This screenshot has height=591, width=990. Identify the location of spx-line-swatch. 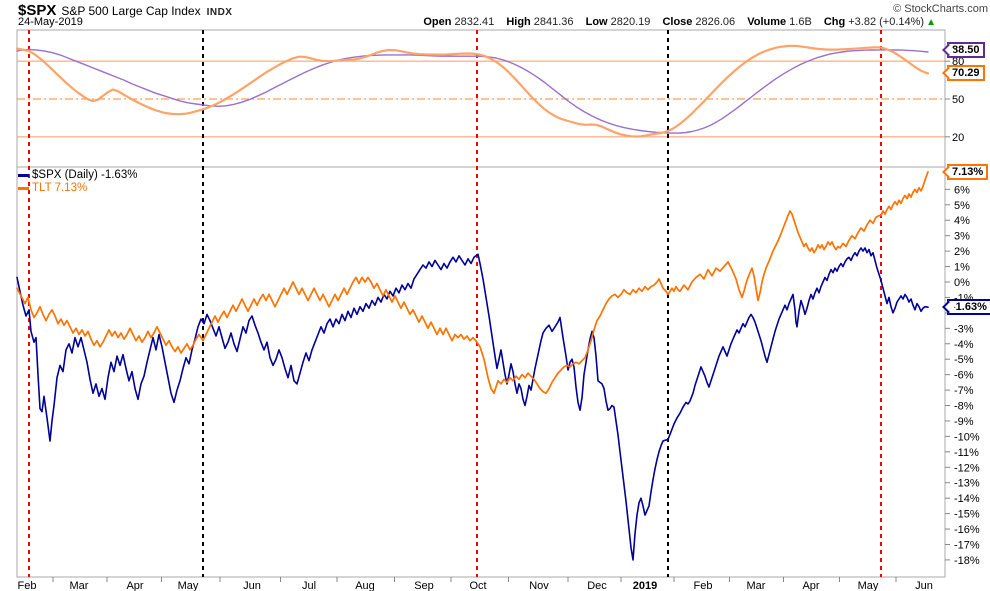
(23, 175).